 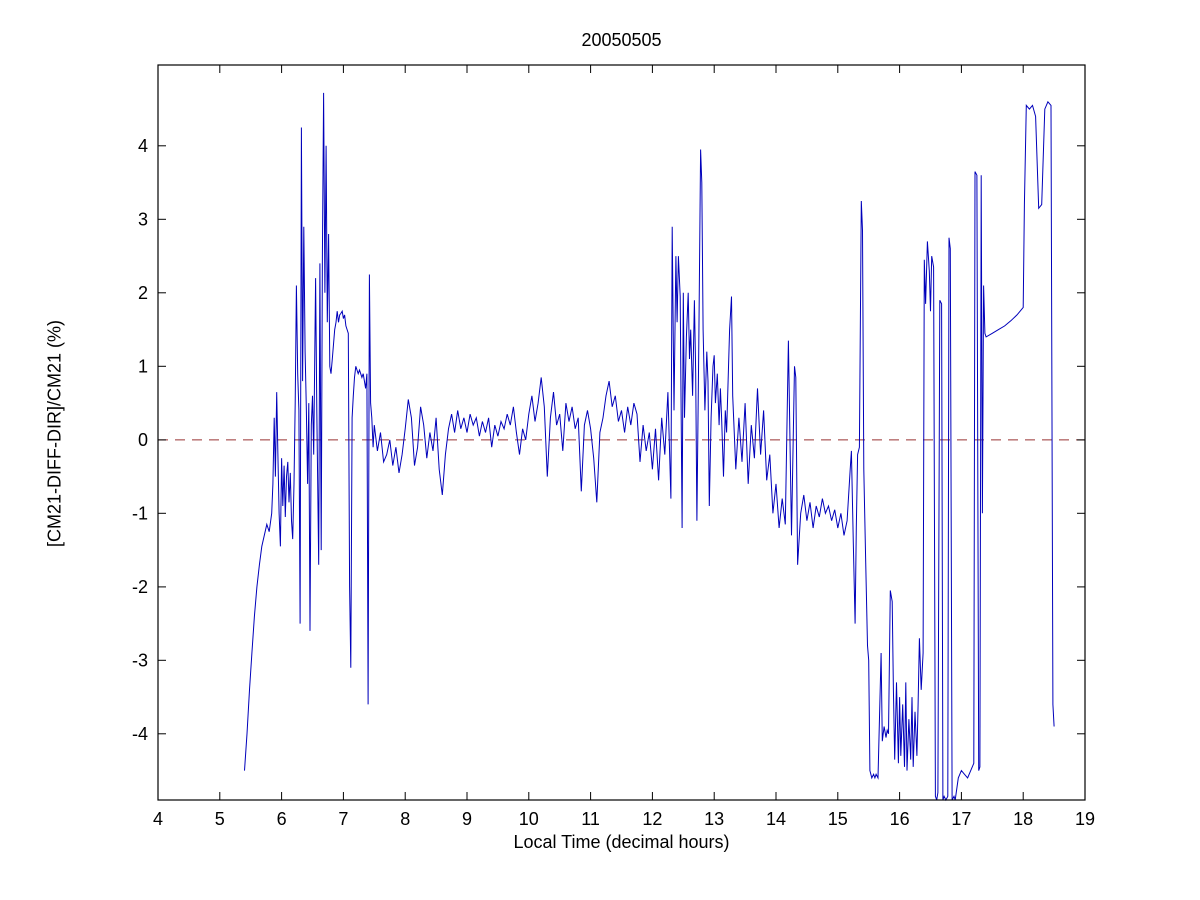 I want to click on x-tick-label: 6, so click(x=282, y=819).